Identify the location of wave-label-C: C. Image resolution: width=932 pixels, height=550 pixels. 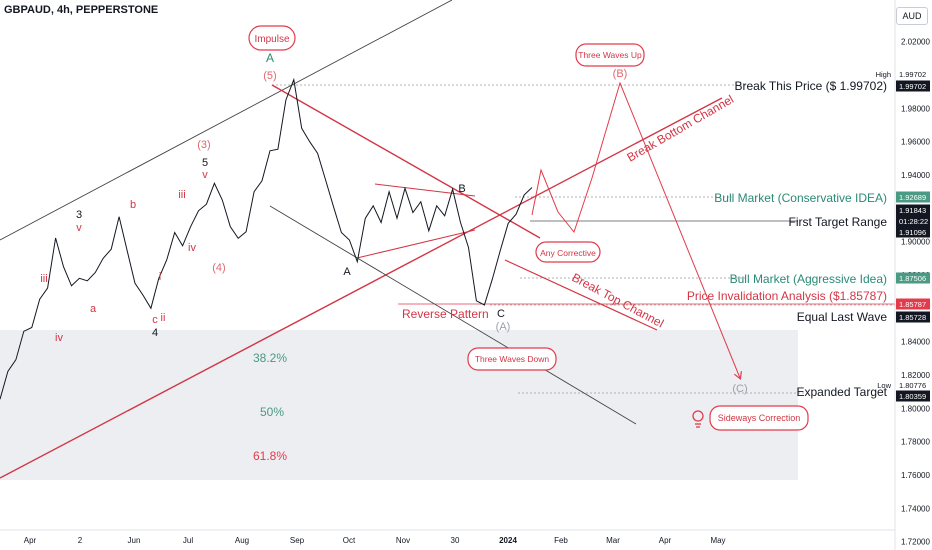
(501, 314).